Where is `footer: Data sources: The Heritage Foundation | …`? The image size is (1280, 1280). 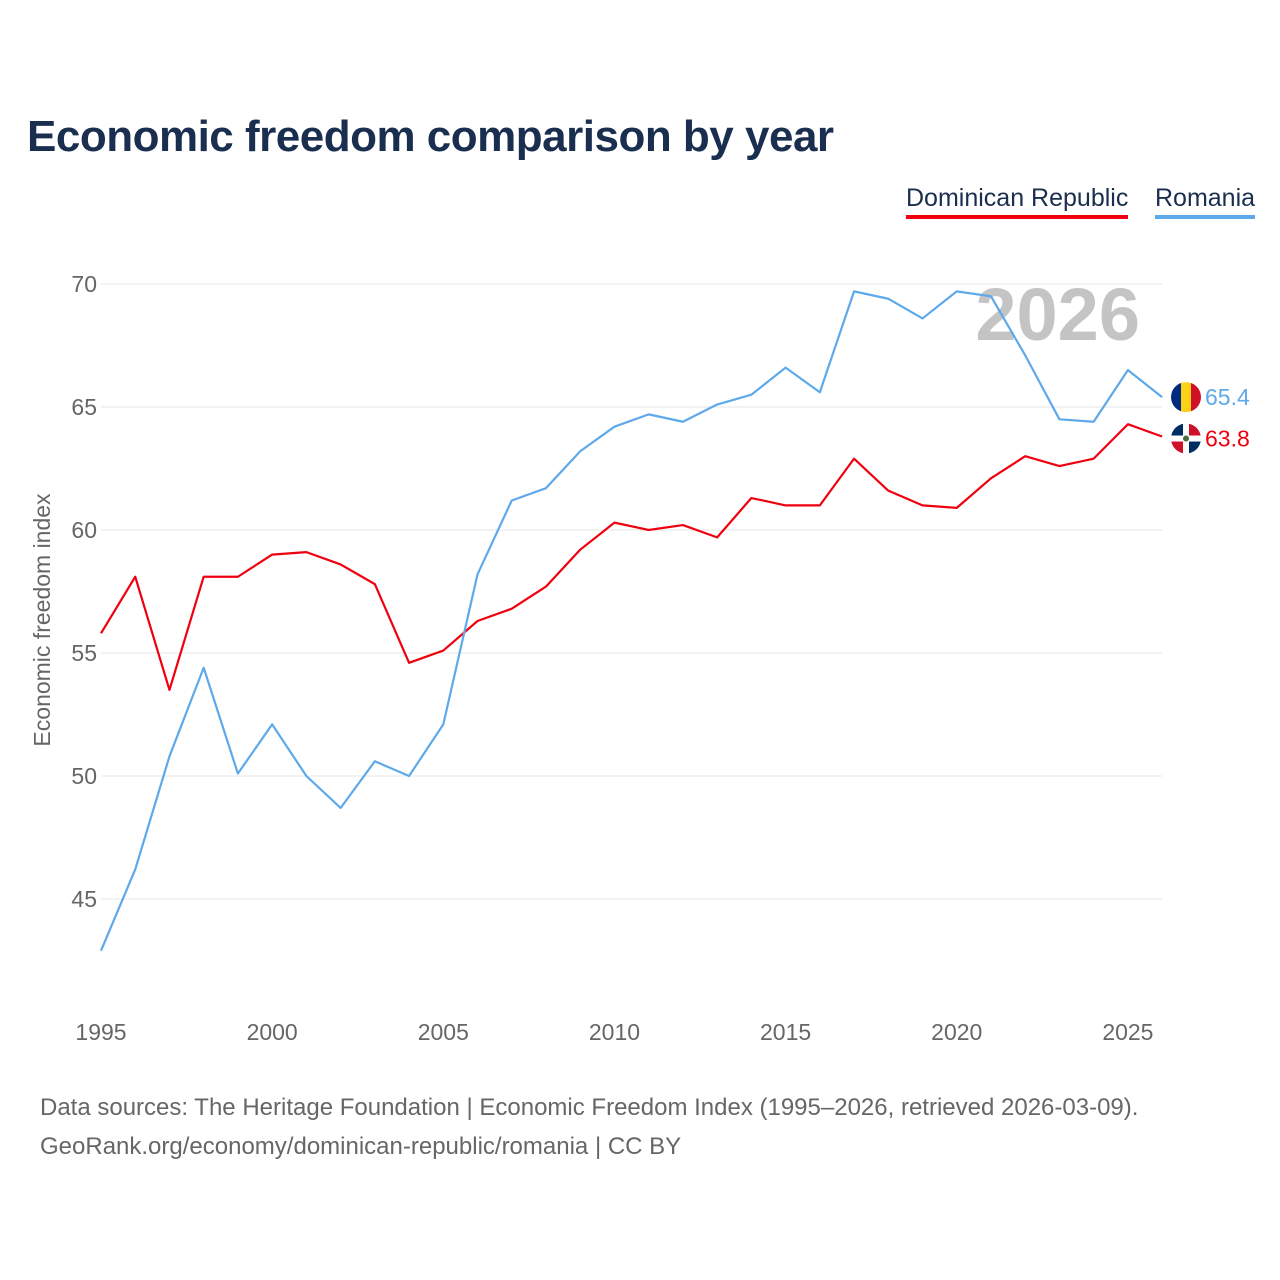
footer: Data sources: The Heritage Foundation | … is located at coordinates (589, 1127).